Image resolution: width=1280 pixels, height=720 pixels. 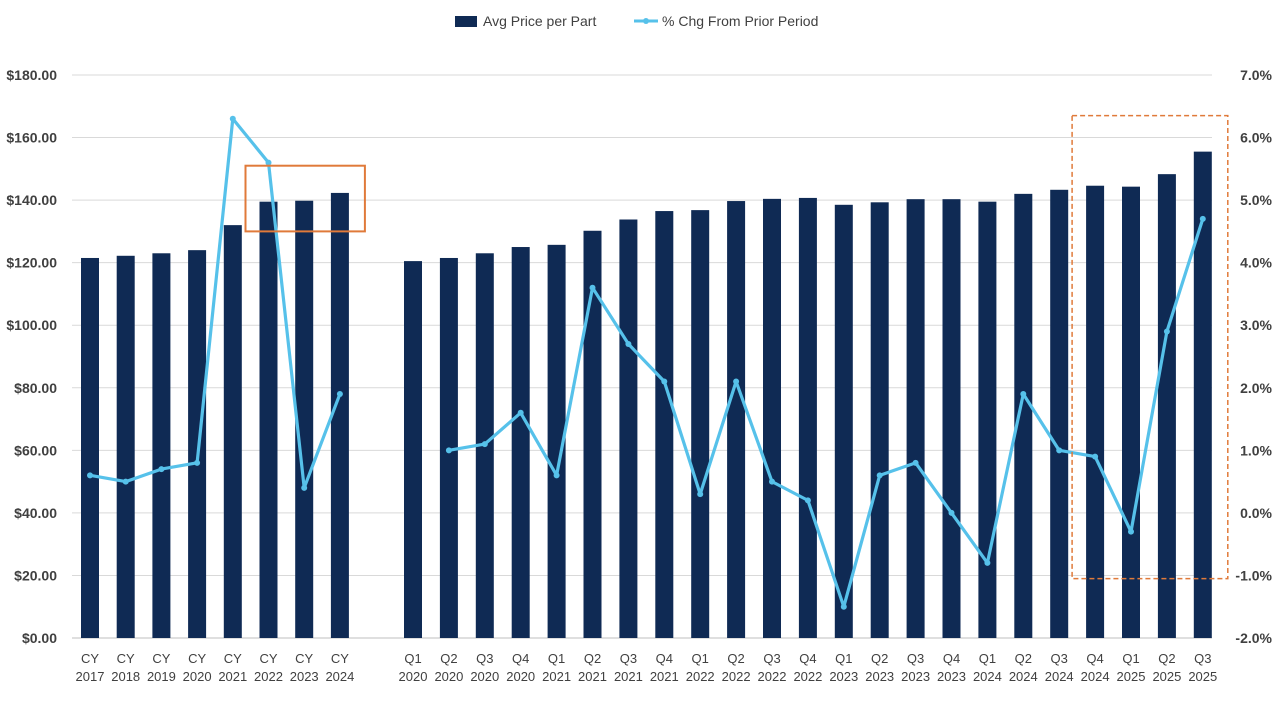 What do you see at coordinates (35, 513) in the screenshot?
I see `left-tick-label: $40.00` at bounding box center [35, 513].